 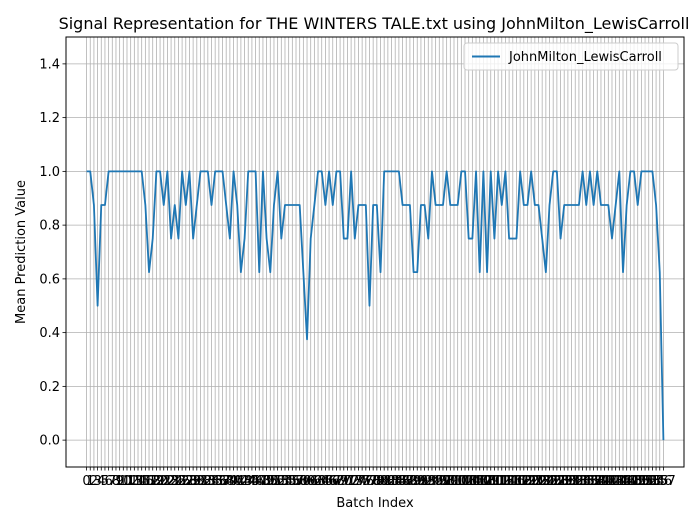 I want to click on x-tick-label: 133, so click(x=575, y=481).